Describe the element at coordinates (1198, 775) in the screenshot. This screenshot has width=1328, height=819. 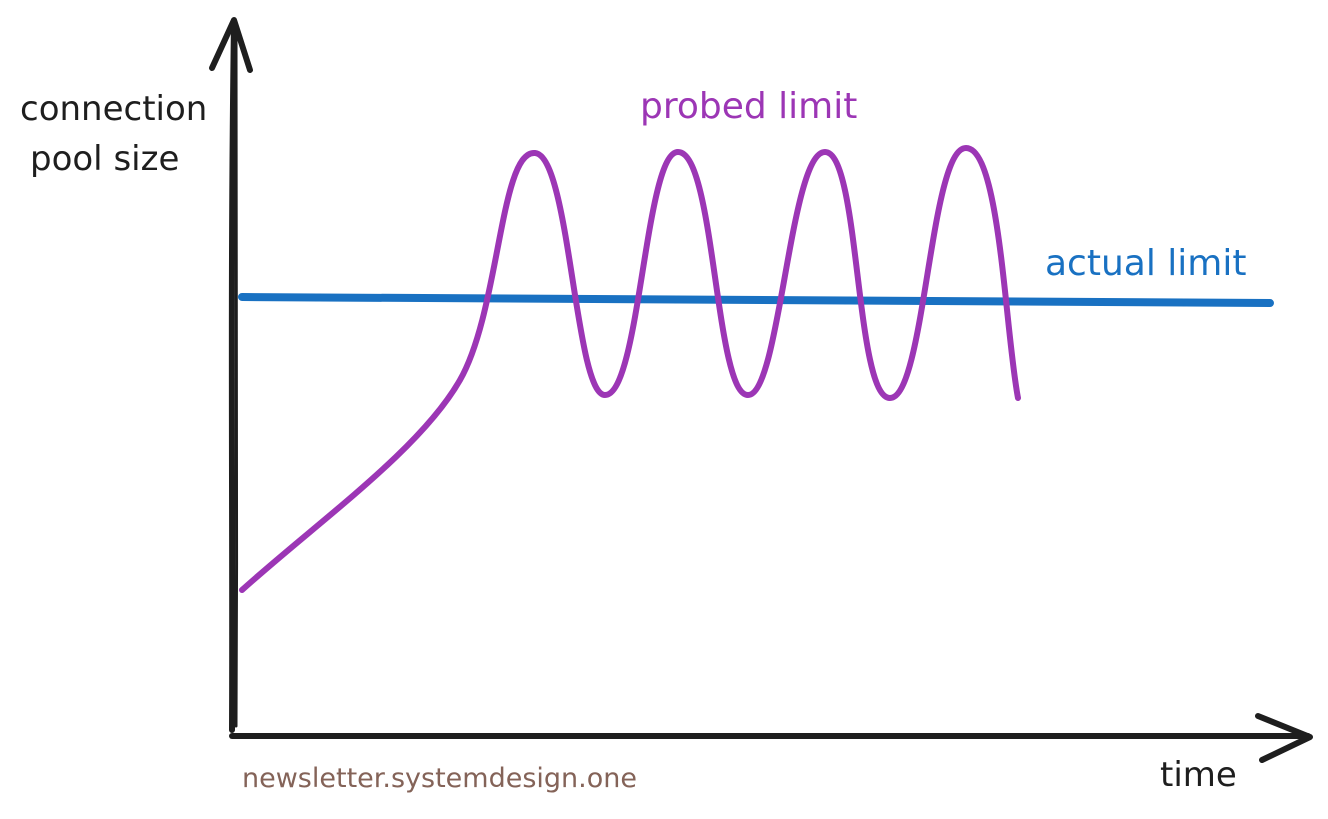
I see `x-axis-label: time` at that location.